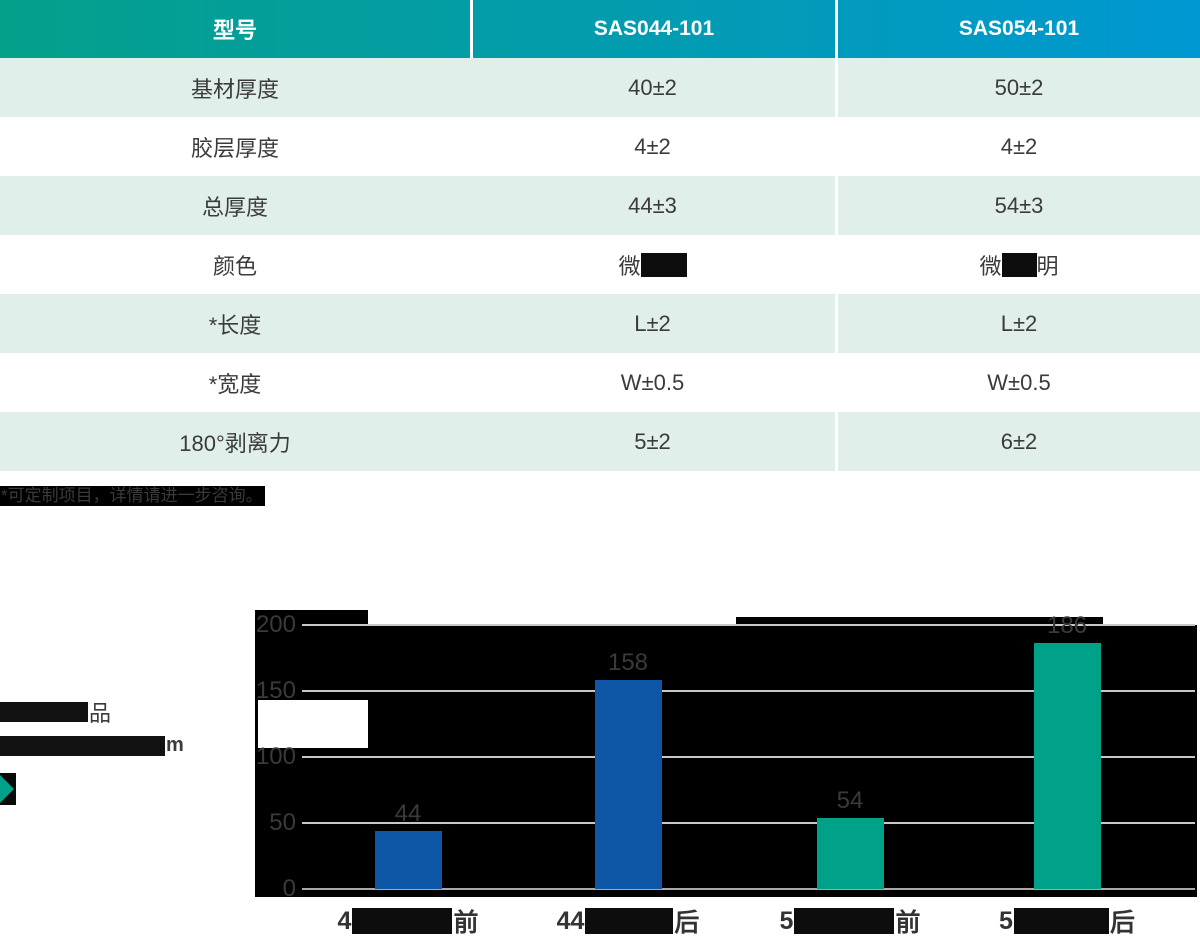 The width and height of the screenshot is (1200, 952). I want to click on table-row-total-thickness: 总厚度 44±3 54±3, so click(600, 205).